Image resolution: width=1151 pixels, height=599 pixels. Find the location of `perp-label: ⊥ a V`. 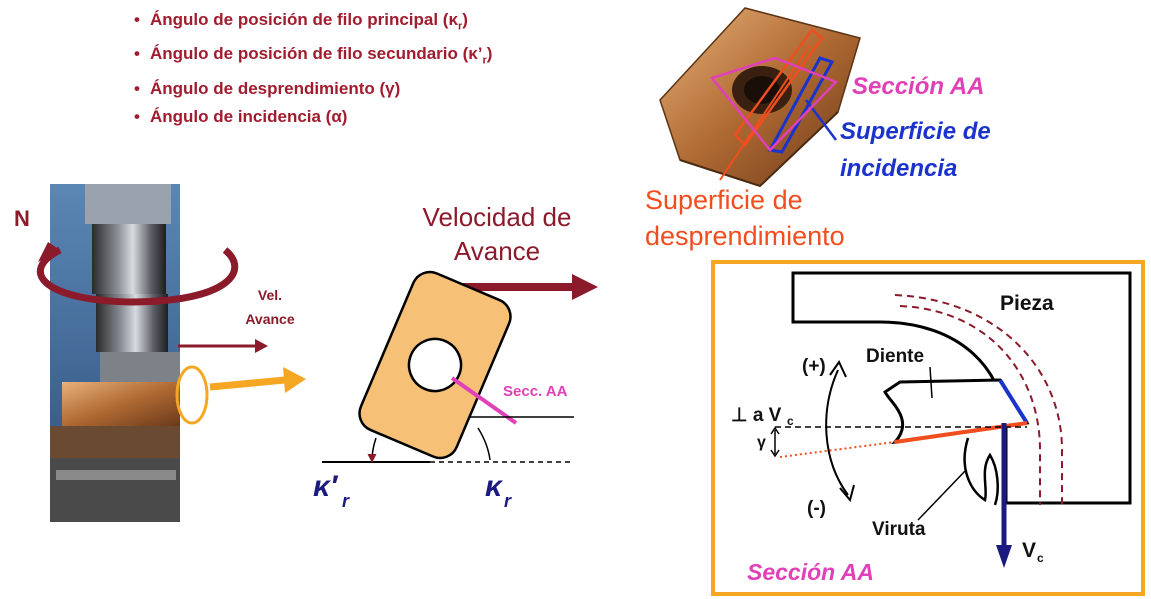

perp-label: ⊥ a V is located at coordinates (756, 415).